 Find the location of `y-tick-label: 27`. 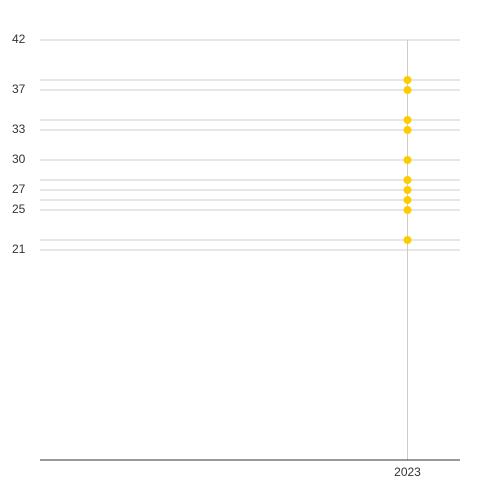

y-tick-label: 27 is located at coordinates (19, 189).